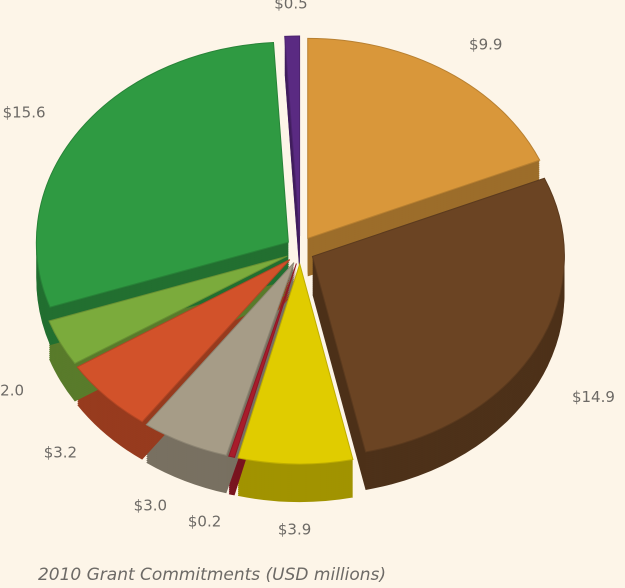  What do you see at coordinates (150, 505) in the screenshot?
I see `data-label: $3.0` at bounding box center [150, 505].